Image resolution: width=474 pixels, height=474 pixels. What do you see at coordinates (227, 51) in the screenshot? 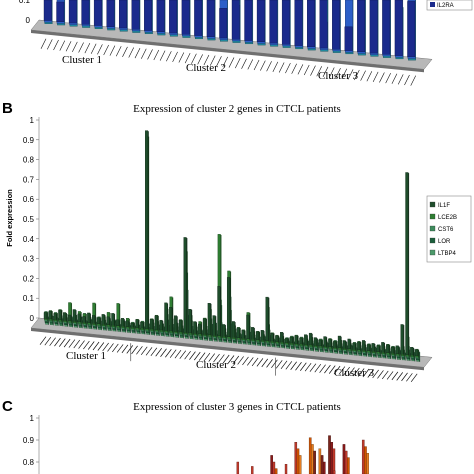
I see `panel-a-floor-edge` at bounding box center [227, 51].